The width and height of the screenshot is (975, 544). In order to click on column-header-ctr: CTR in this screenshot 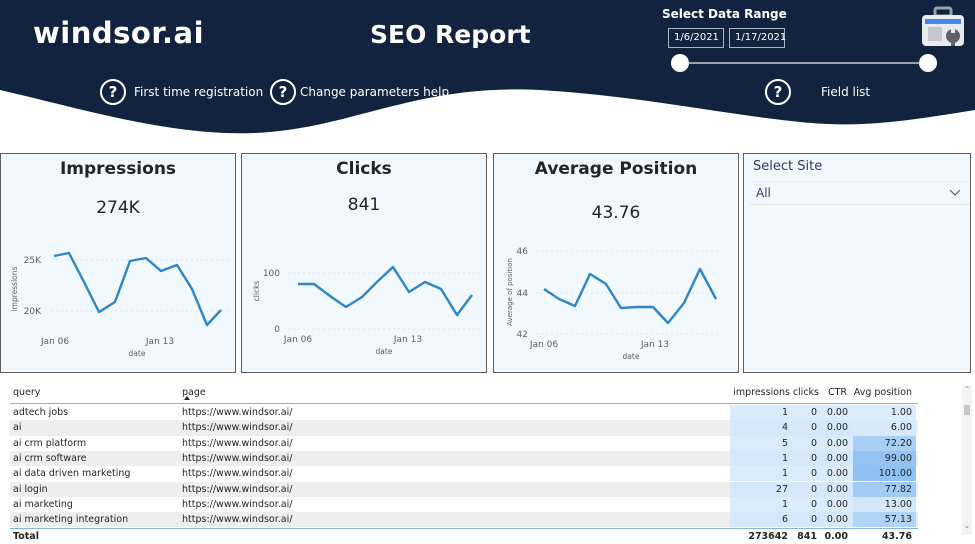, I will do `click(837, 392)`.